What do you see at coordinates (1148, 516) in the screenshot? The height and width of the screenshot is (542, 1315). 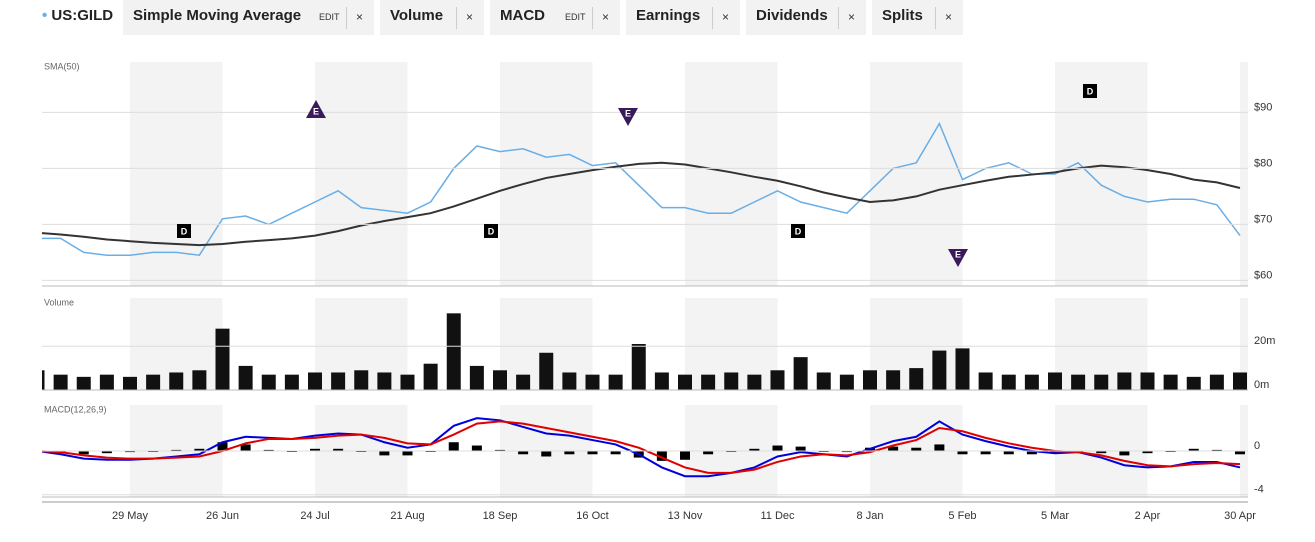 I see `x-tick-label: 2 Apr` at bounding box center [1148, 516].